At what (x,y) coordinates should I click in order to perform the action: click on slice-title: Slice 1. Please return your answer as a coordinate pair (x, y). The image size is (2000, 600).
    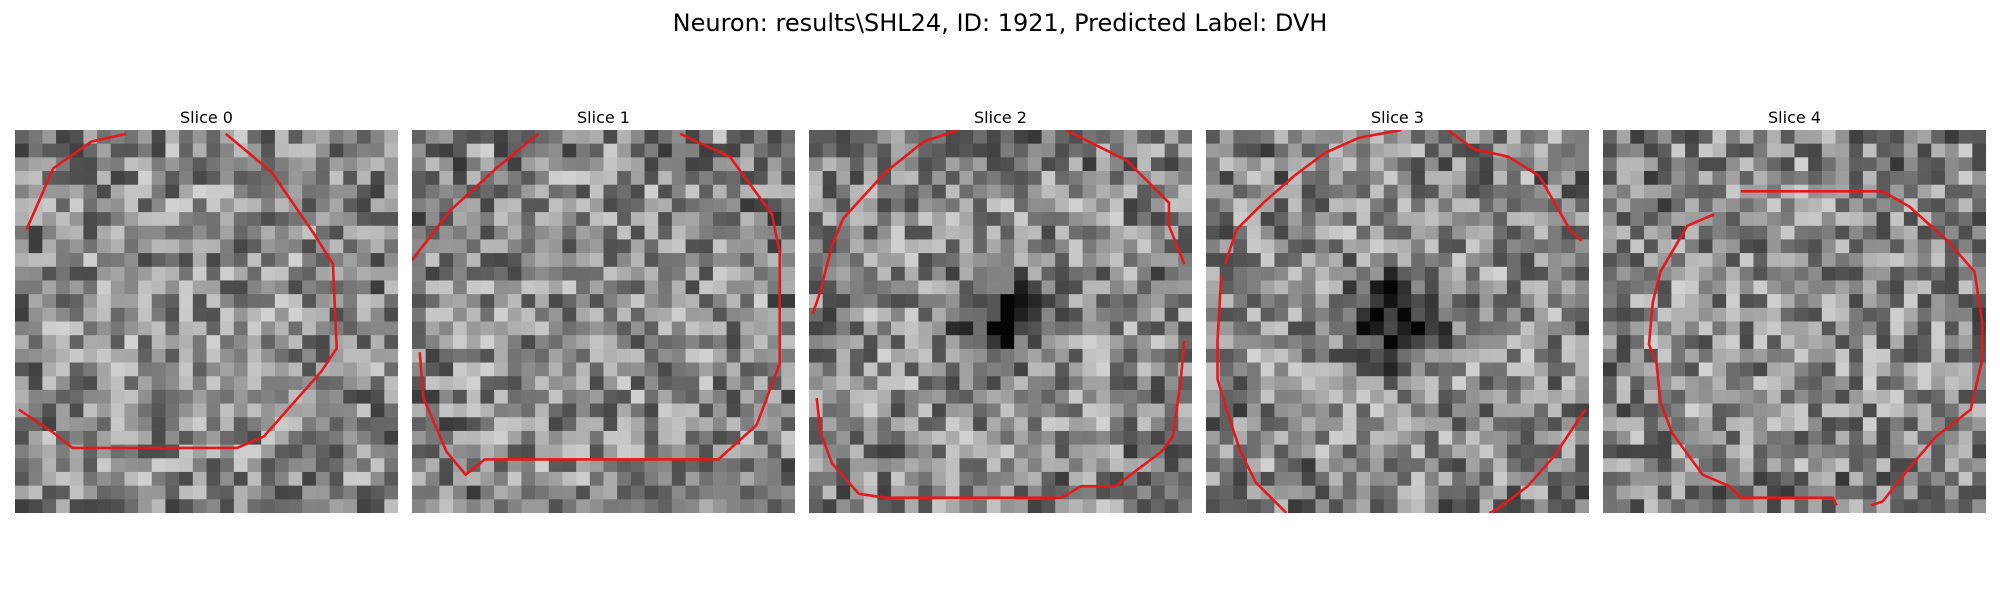
    Looking at the image, I should click on (603, 117).